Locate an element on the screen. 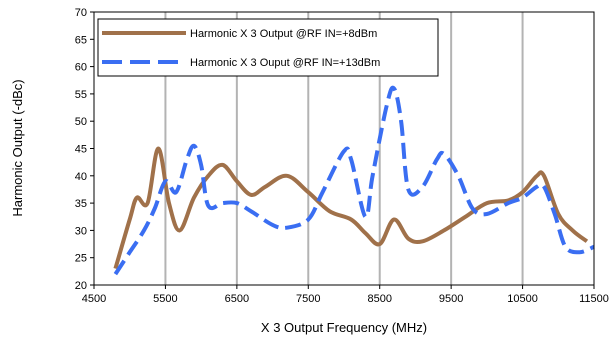  x-tick-label: 4500 is located at coordinates (94, 299).